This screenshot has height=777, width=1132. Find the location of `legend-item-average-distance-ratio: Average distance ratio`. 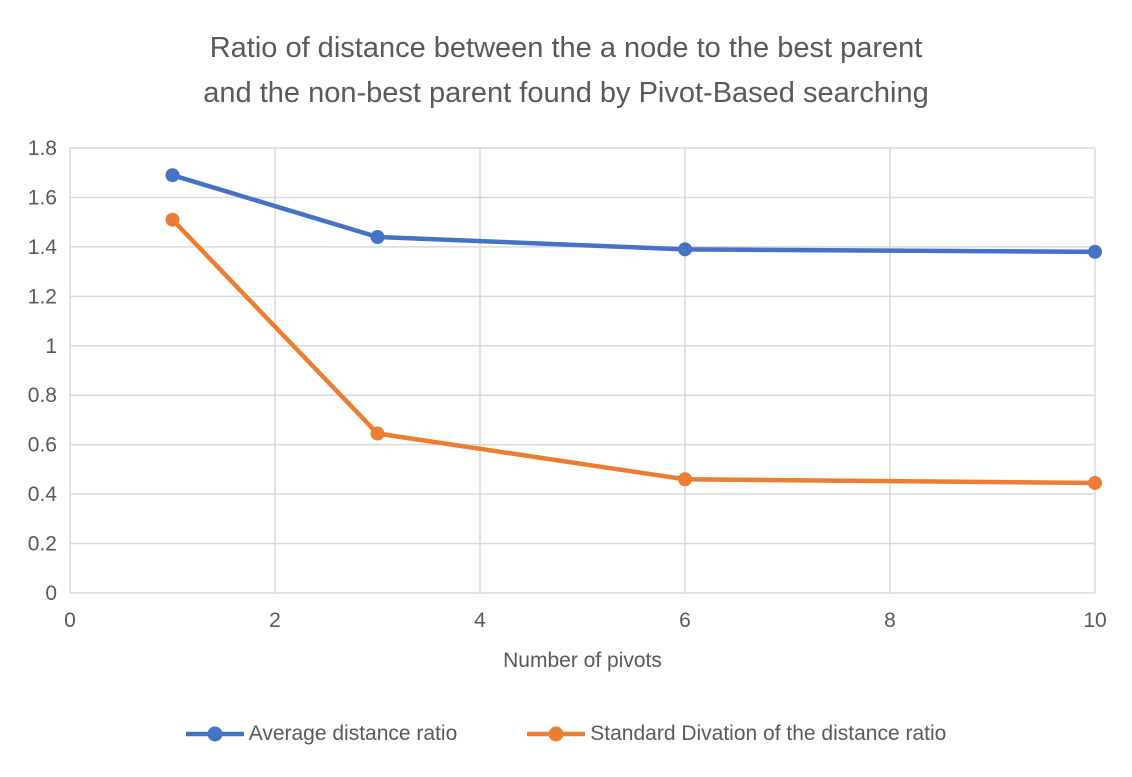

legend-item-average-distance-ratio: Average distance ratio is located at coordinates (321, 734).